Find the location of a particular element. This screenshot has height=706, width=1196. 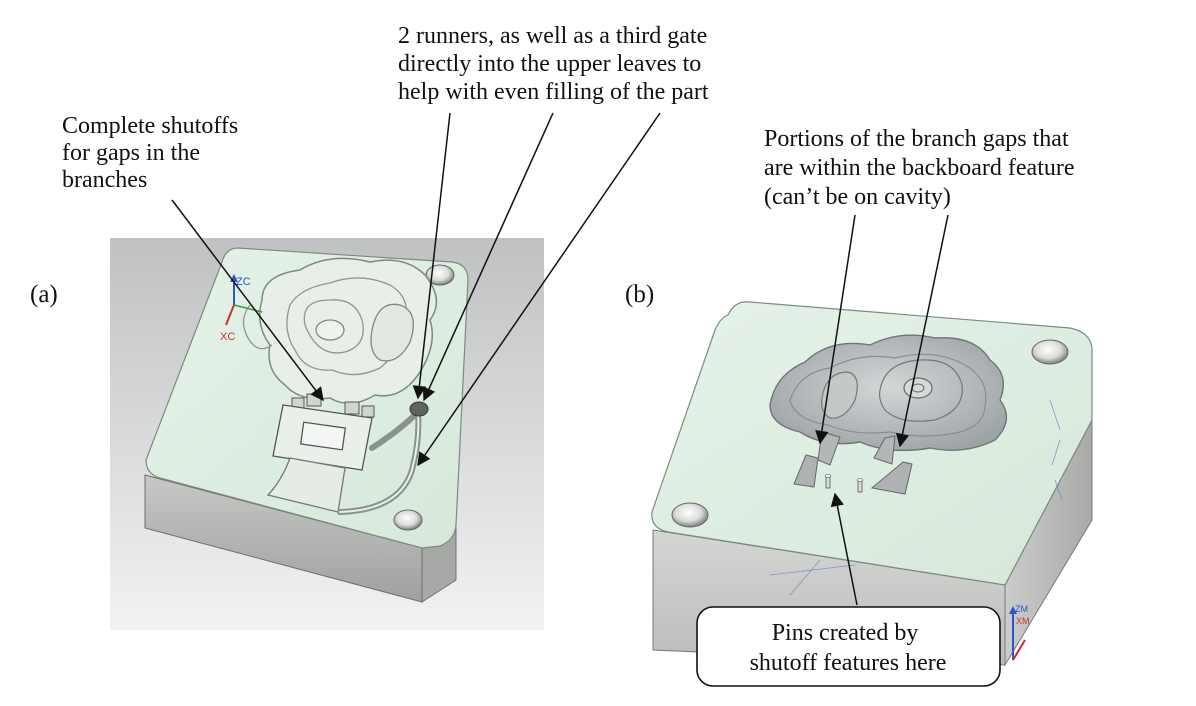

panel-b-branch-gap-right-lower is located at coordinates (891, 478).